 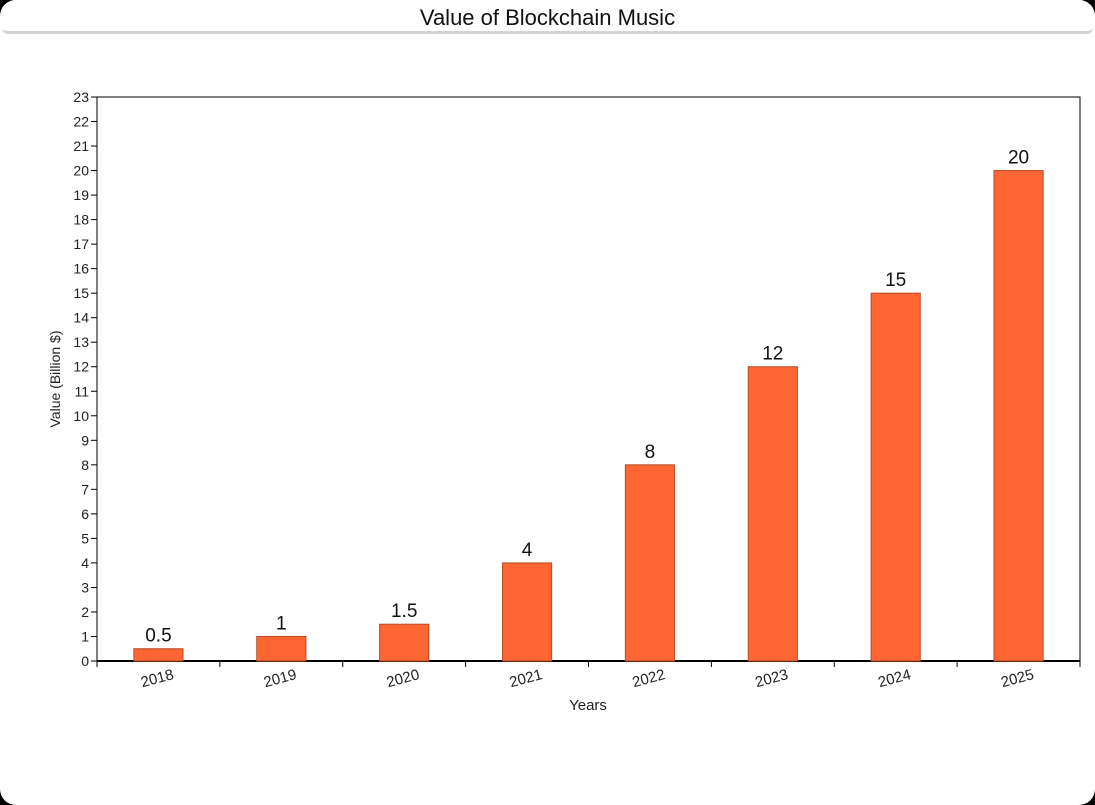 I want to click on y-tick-label: 12, so click(x=81, y=367).